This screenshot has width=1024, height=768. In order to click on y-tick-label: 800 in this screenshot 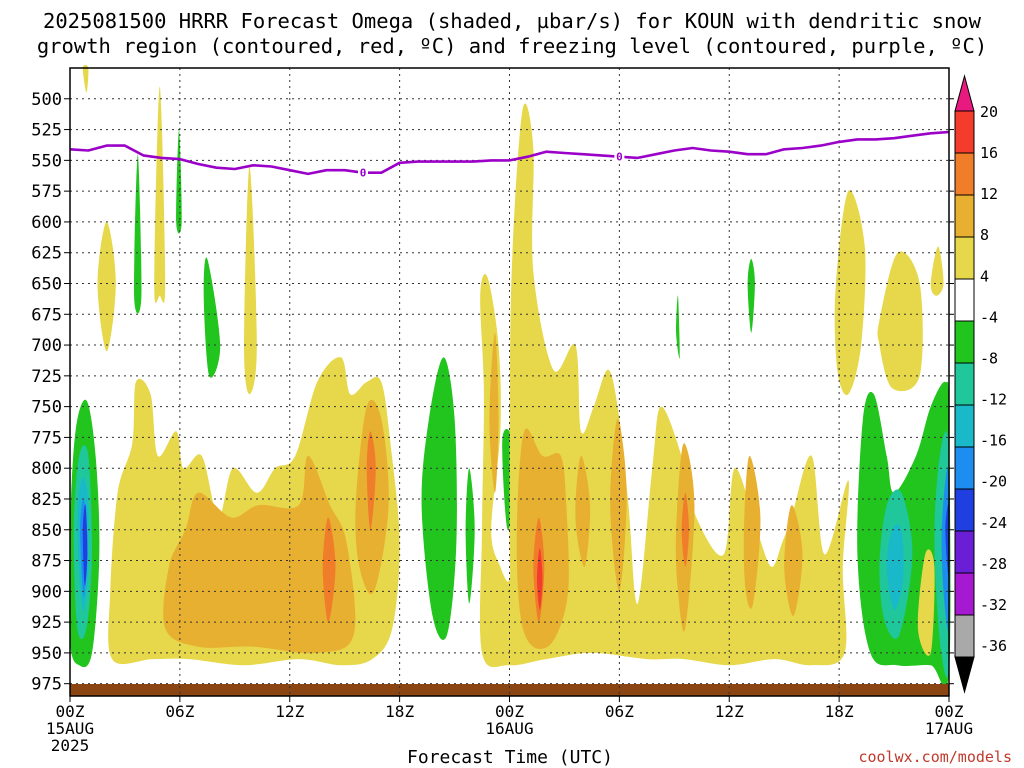, I will do `click(46, 469)`.